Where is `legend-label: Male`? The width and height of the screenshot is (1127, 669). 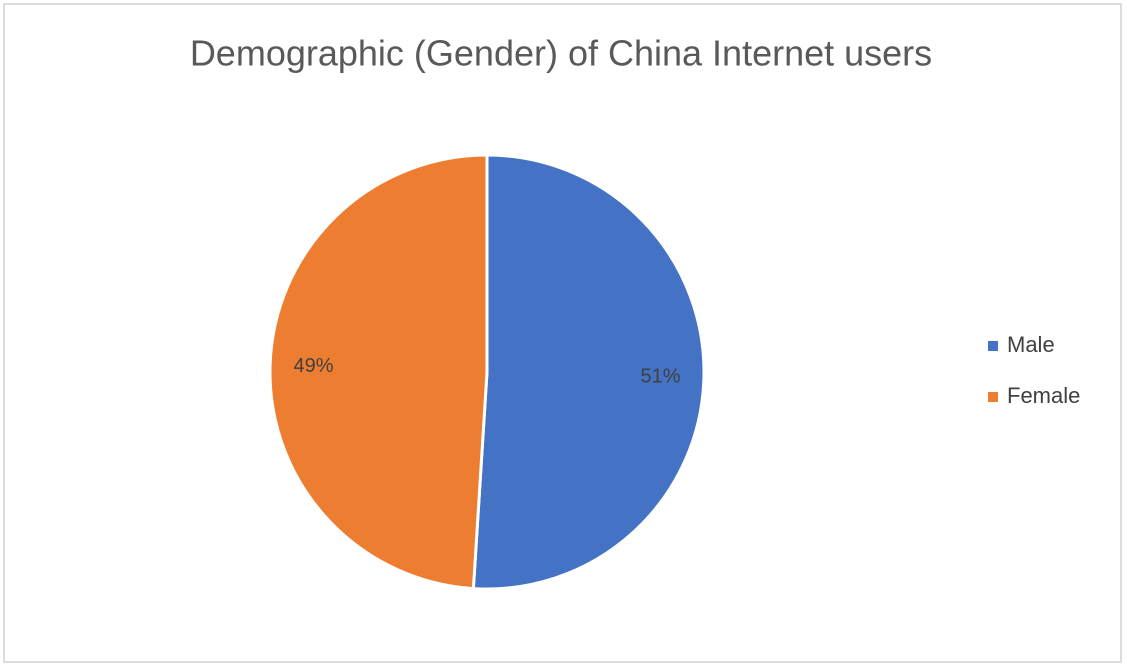 legend-label: Male is located at coordinates (1031, 344).